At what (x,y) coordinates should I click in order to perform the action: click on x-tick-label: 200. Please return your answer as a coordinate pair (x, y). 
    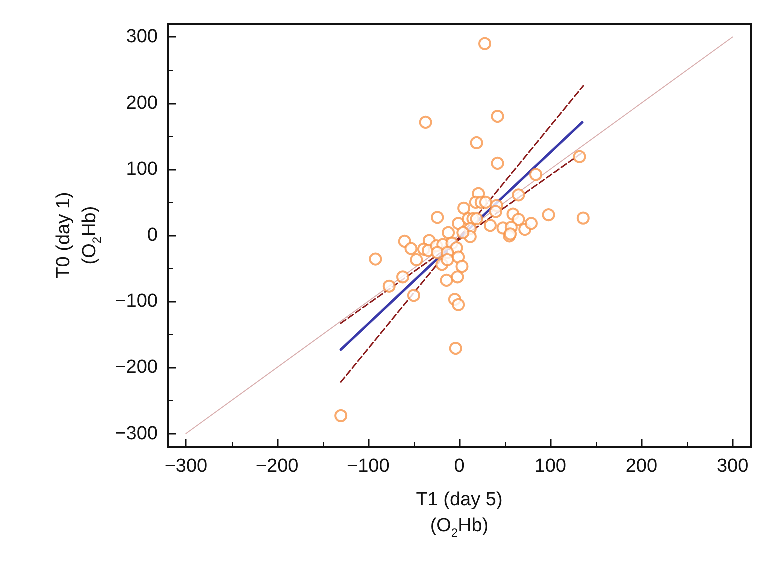
    Looking at the image, I should click on (642, 466).